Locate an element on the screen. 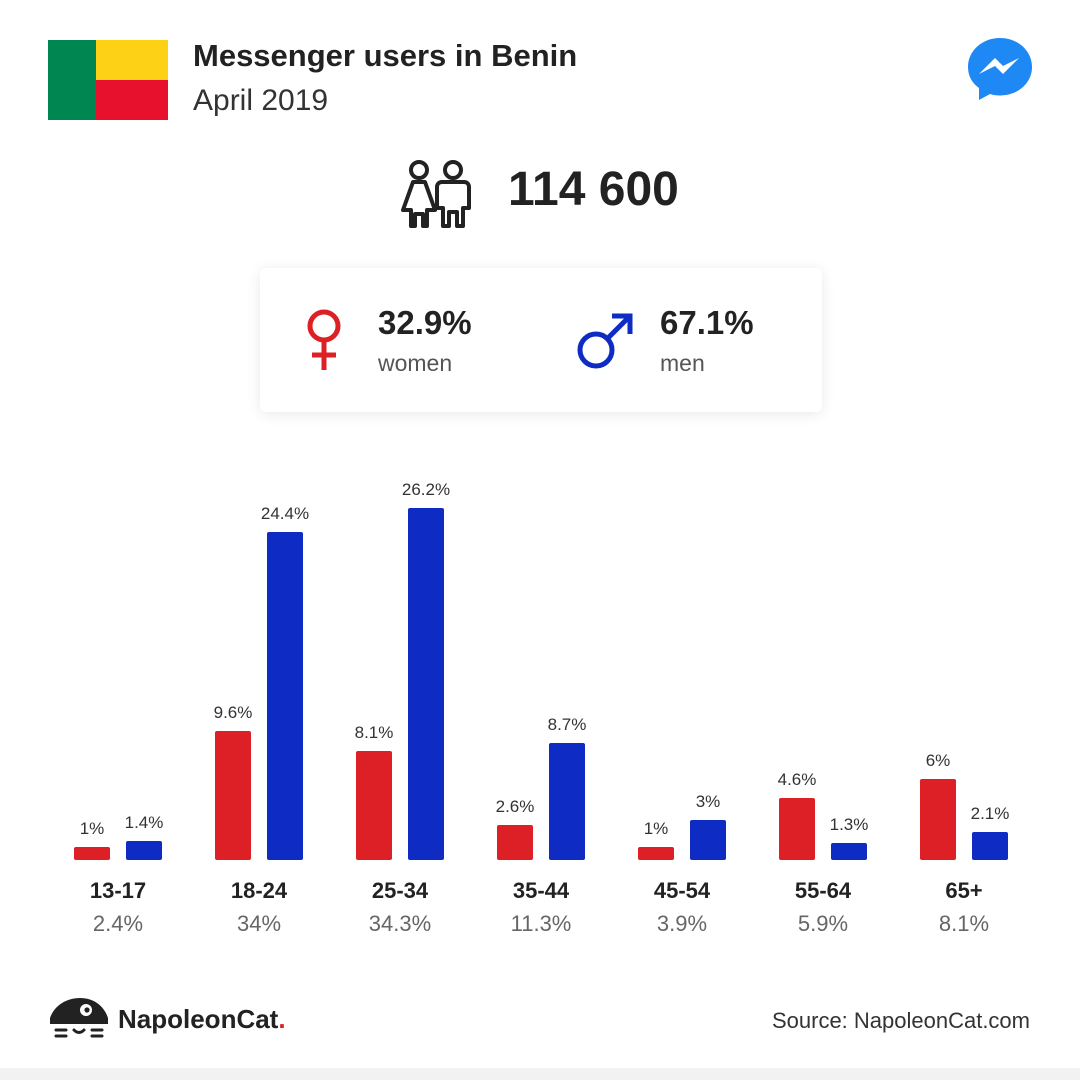 The image size is (1080, 1080). bar-label-women-65+: 6% is located at coordinates (938, 761).